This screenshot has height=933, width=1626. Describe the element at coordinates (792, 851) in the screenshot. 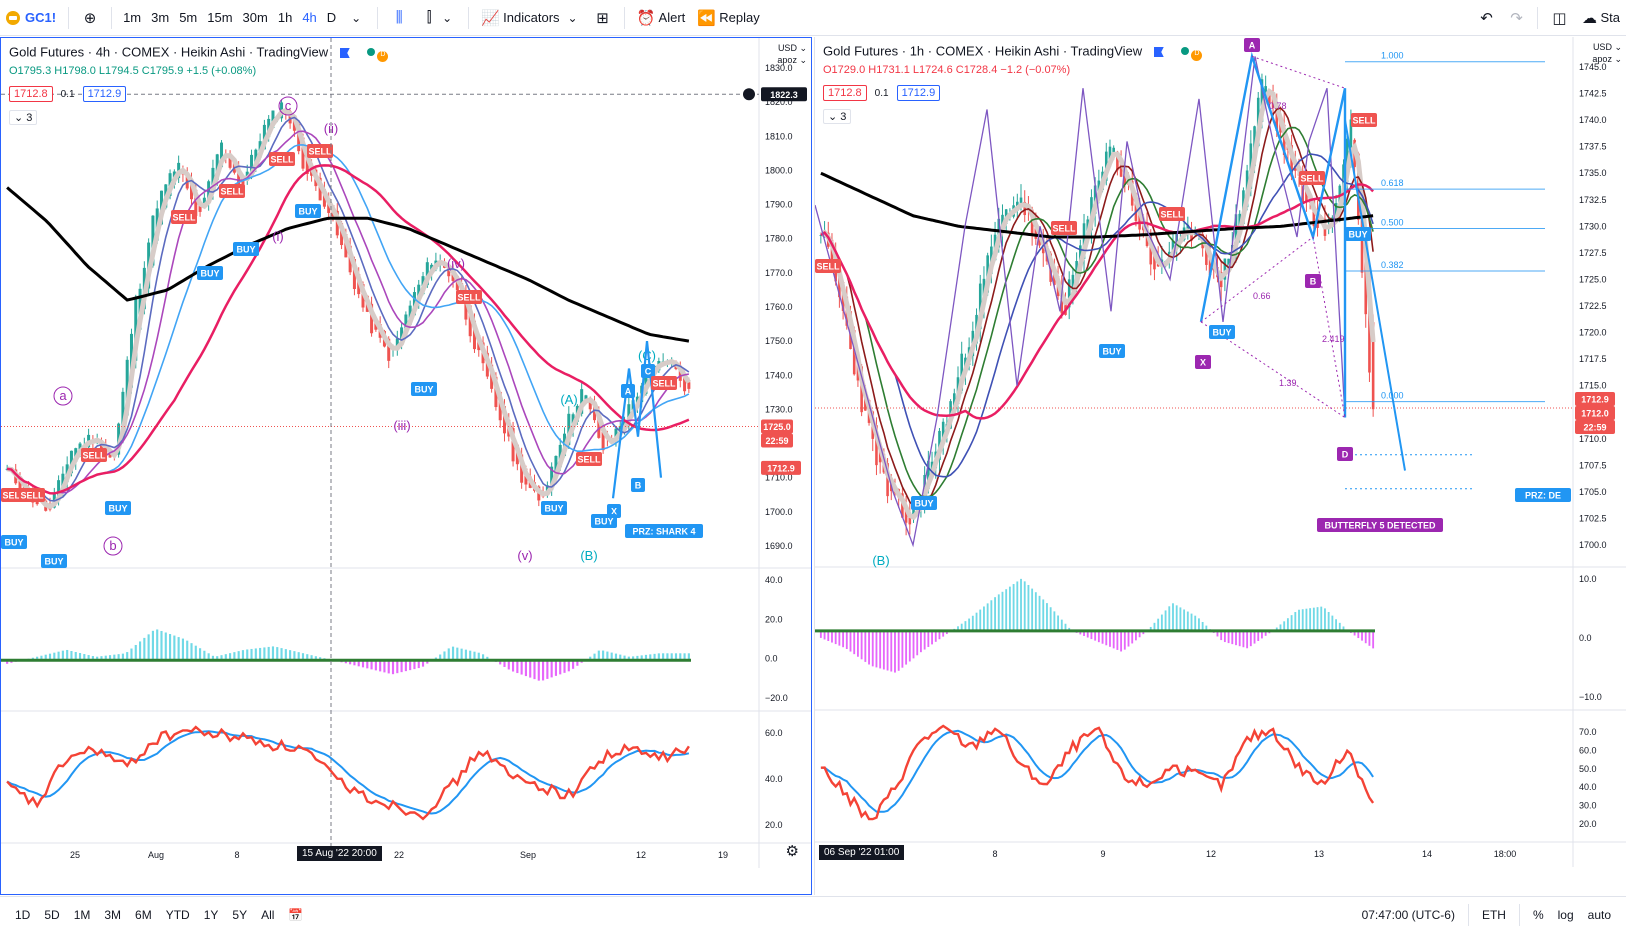

I see `settings-gear-icon: ⚙` at that location.